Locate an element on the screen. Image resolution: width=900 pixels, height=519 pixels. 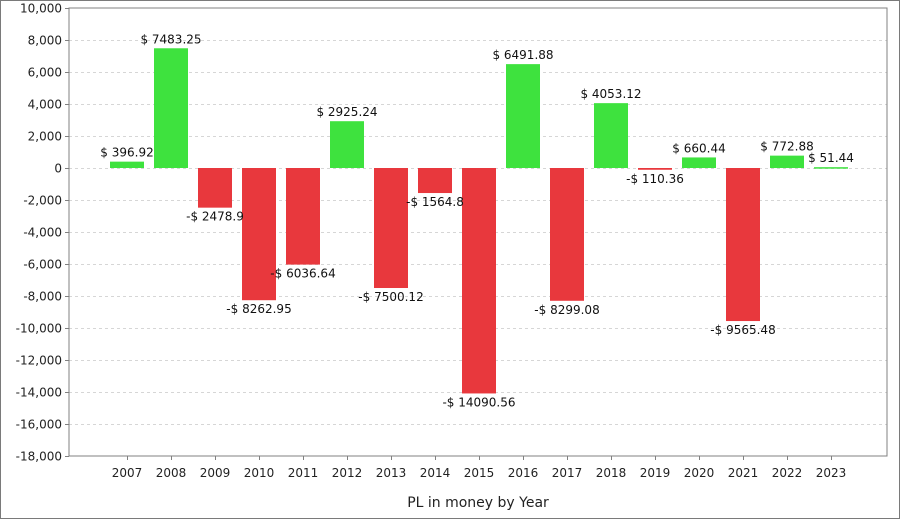
x-tick-label: 2009 is located at coordinates (215, 473).